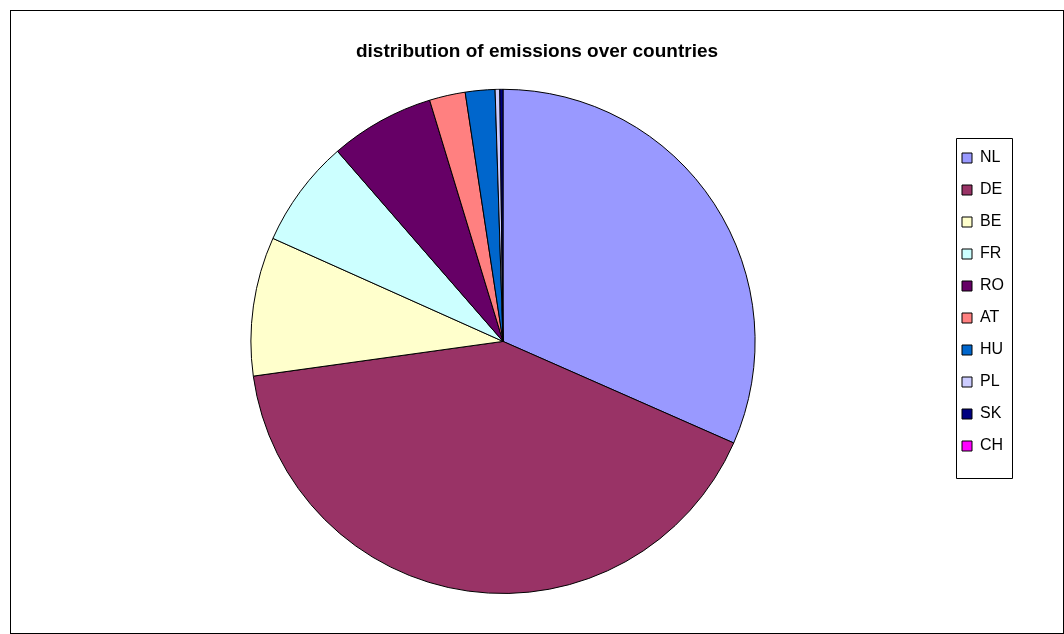  Describe the element at coordinates (991, 253) in the screenshot. I see `legend-label: FR` at that location.